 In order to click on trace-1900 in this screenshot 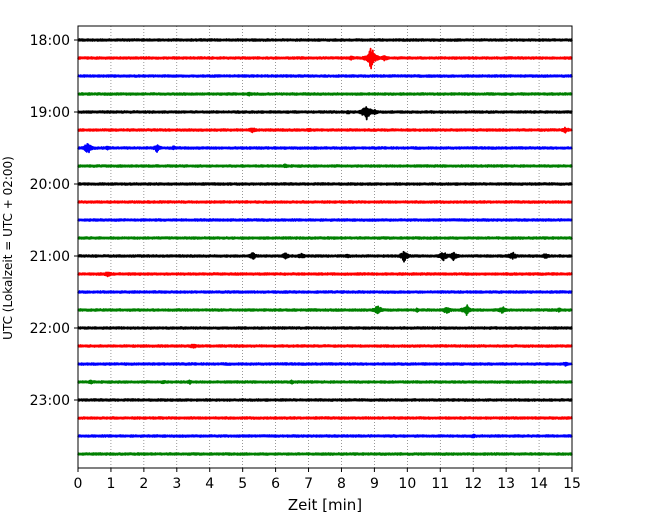, I will do `click(325, 113)`.